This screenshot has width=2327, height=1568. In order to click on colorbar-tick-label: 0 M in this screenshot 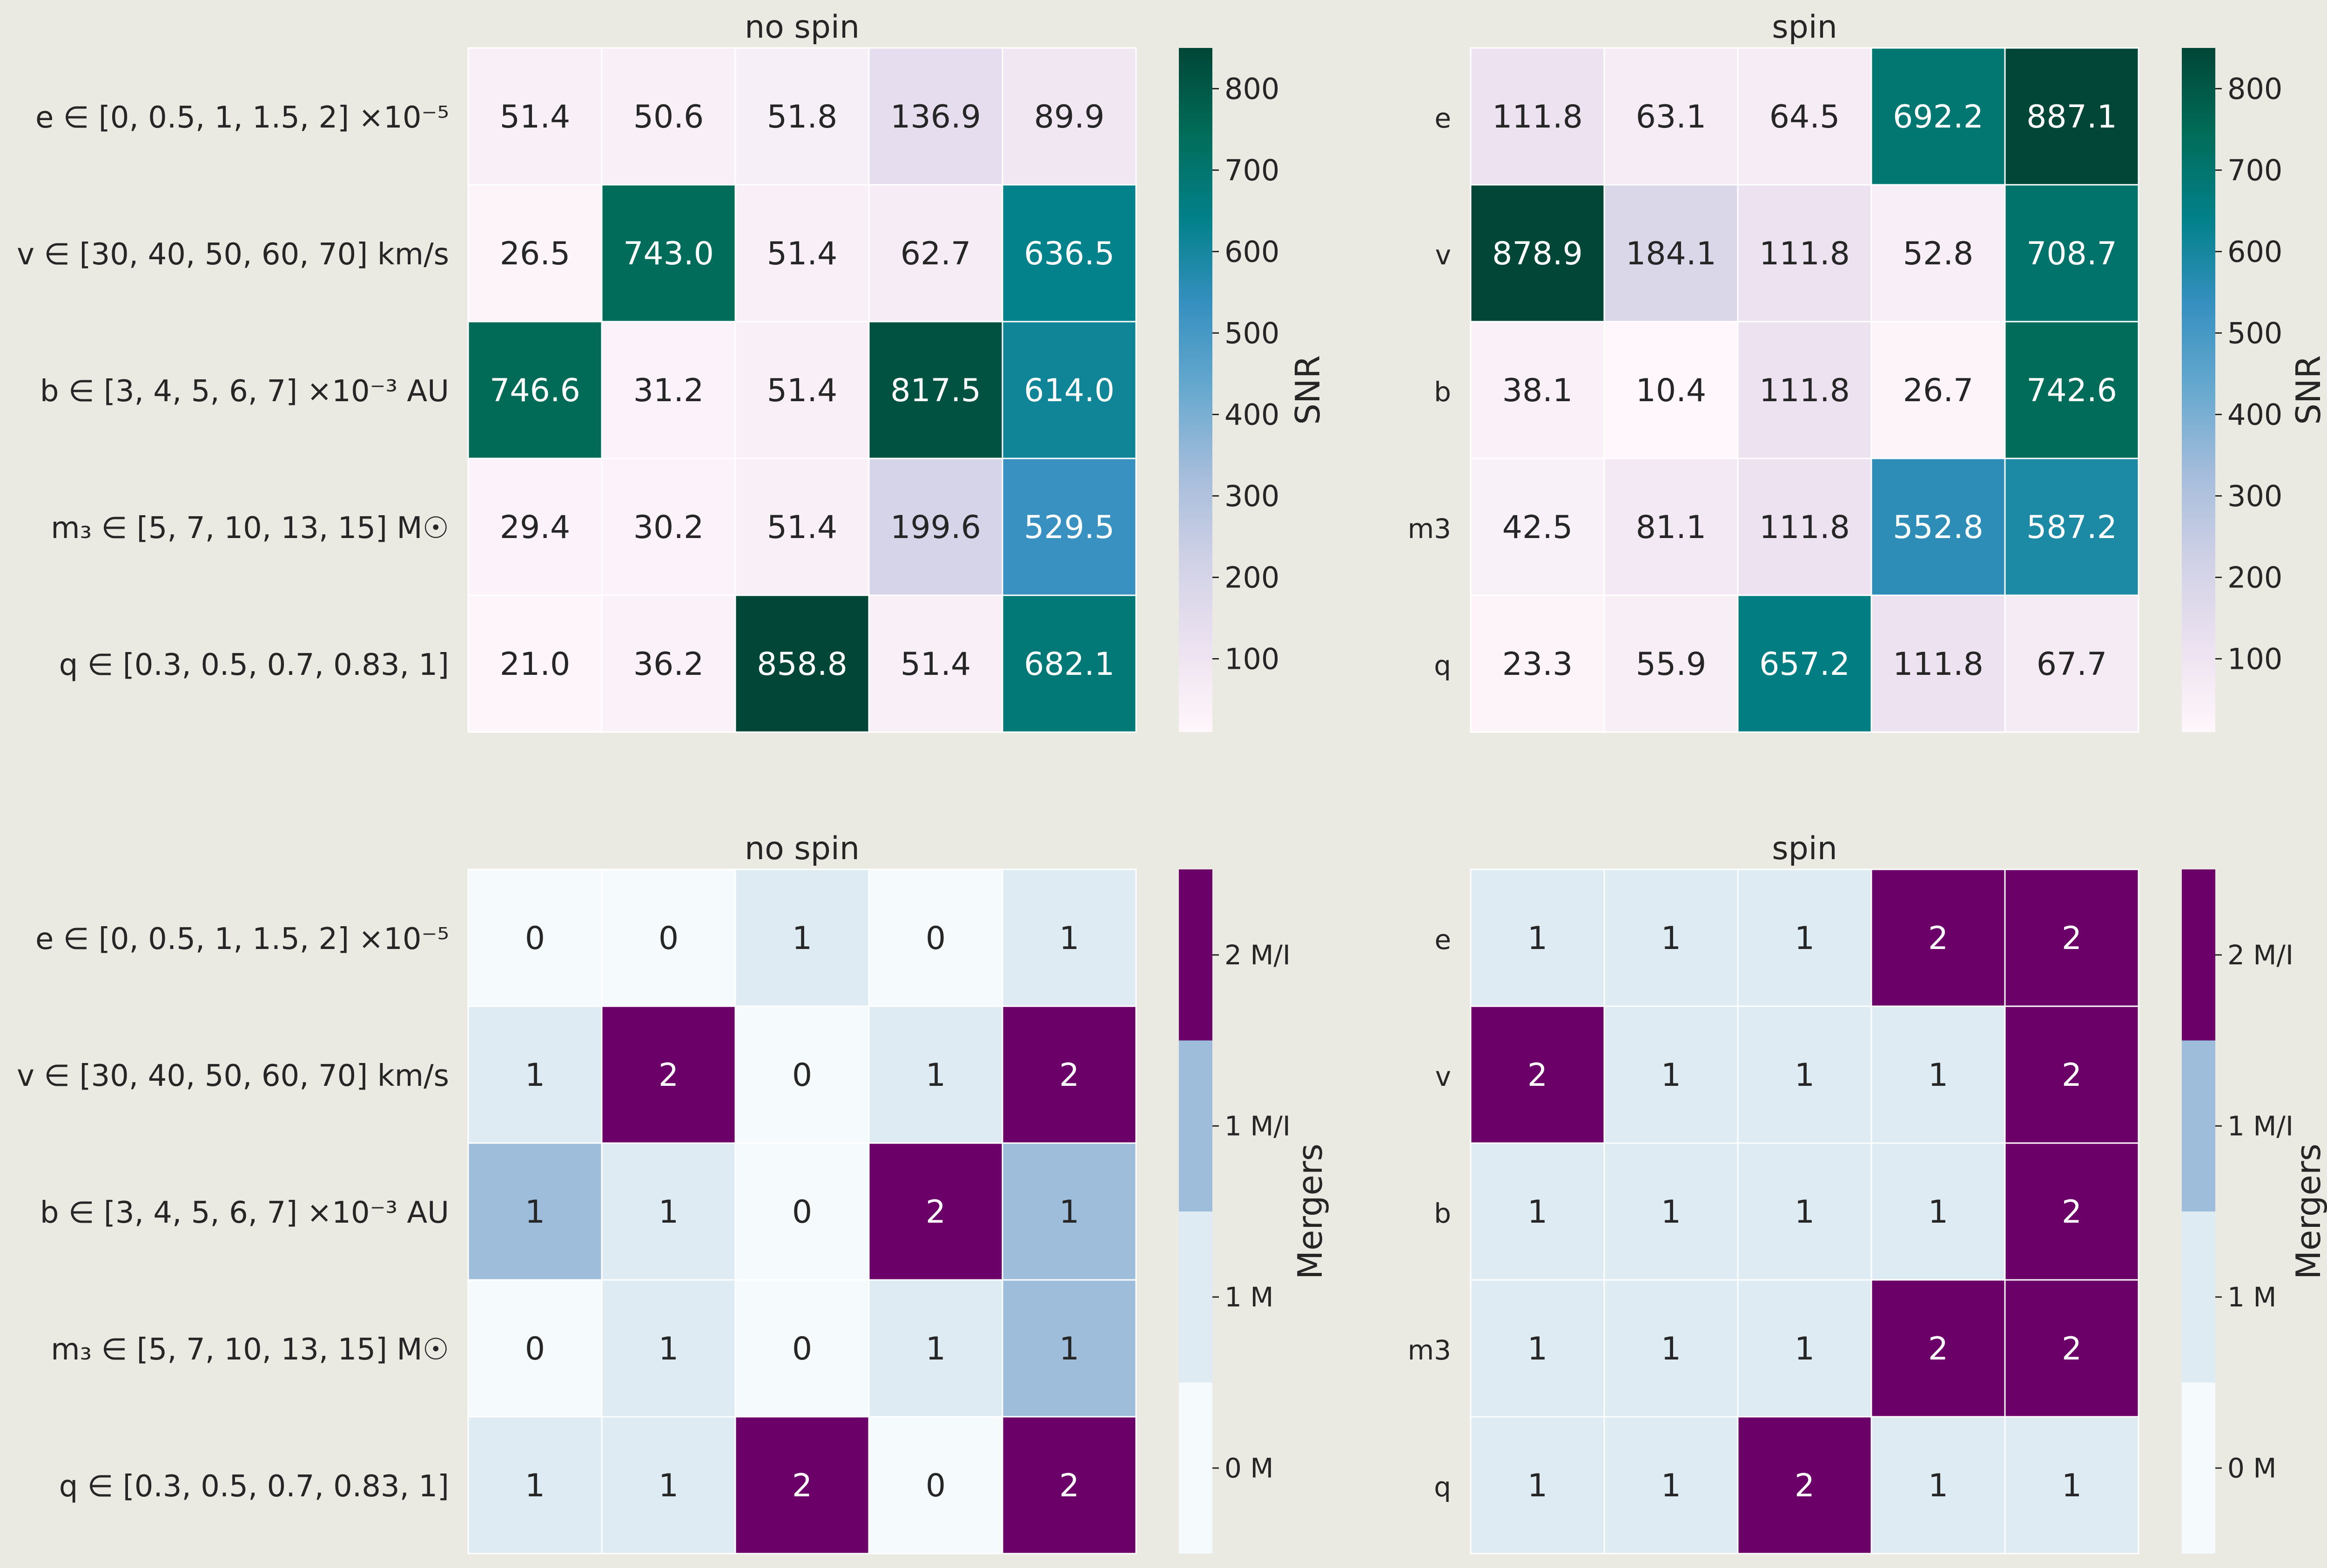, I will do `click(2251, 1468)`.